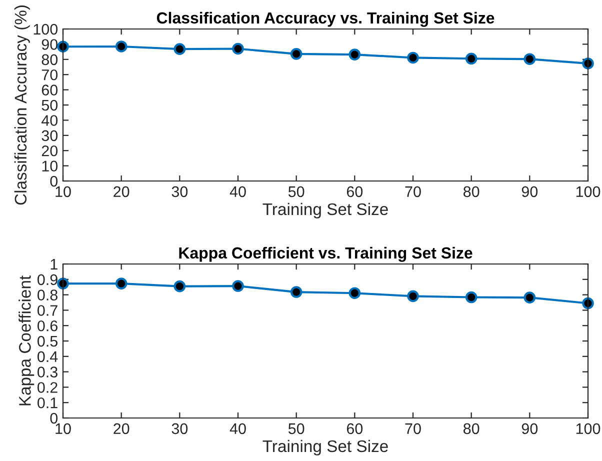 This screenshot has height=461, width=602. I want to click on y-axis-title: Classification Accuracy (%), so click(22, 105).